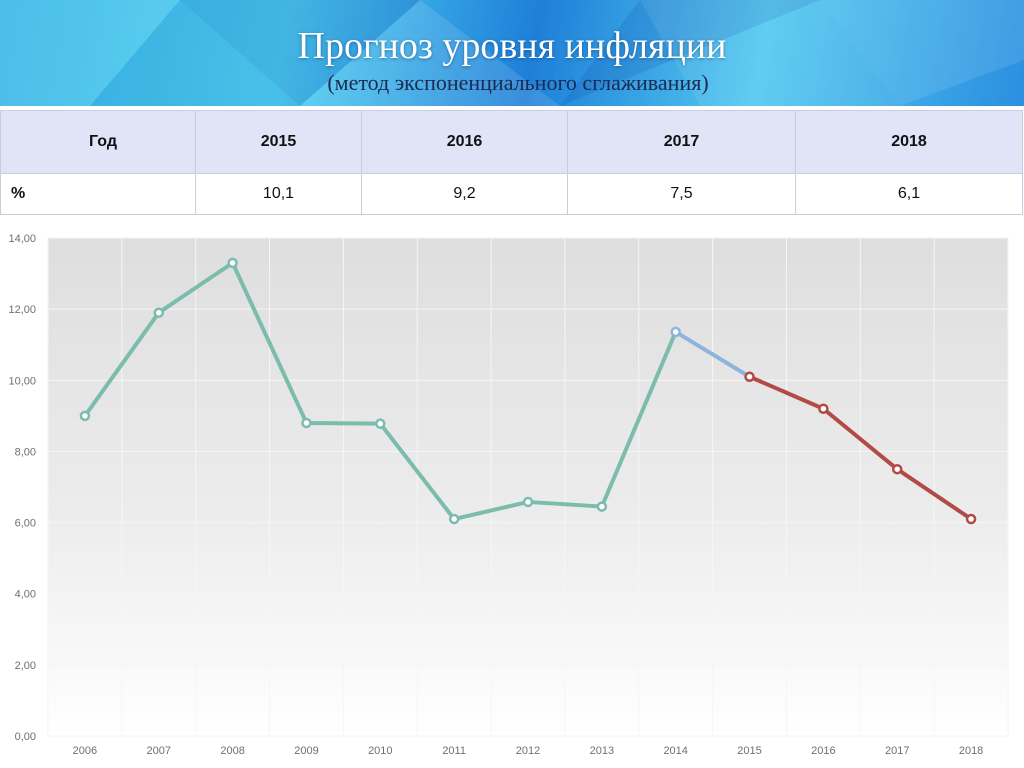  Describe the element at coordinates (464, 142) in the screenshot. I see `year-cell: 2016` at that location.